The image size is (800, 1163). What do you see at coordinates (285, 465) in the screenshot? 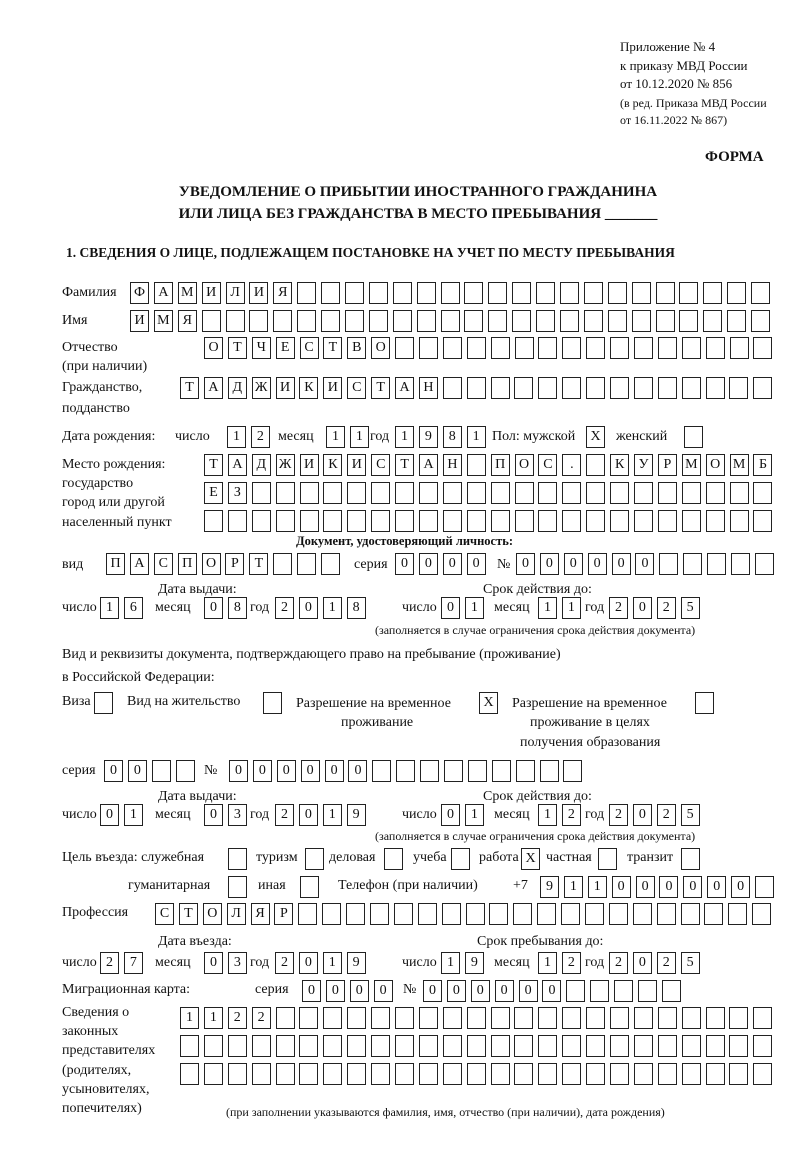
I see `char-box: Ж` at bounding box center [285, 465].